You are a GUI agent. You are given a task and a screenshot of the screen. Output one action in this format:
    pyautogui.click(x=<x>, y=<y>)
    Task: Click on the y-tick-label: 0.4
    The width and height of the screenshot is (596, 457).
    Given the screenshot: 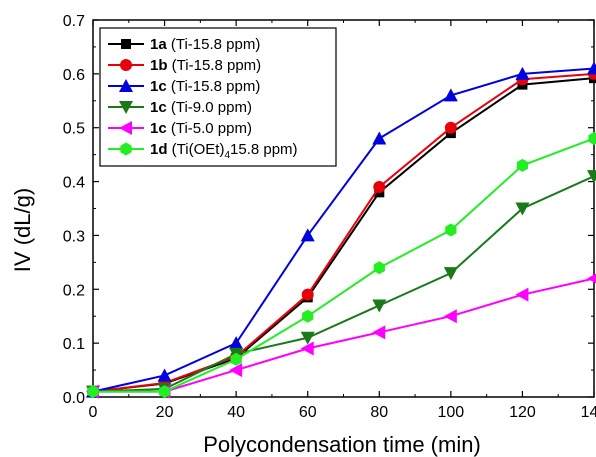 What is the action you would take?
    pyautogui.click(x=74, y=183)
    